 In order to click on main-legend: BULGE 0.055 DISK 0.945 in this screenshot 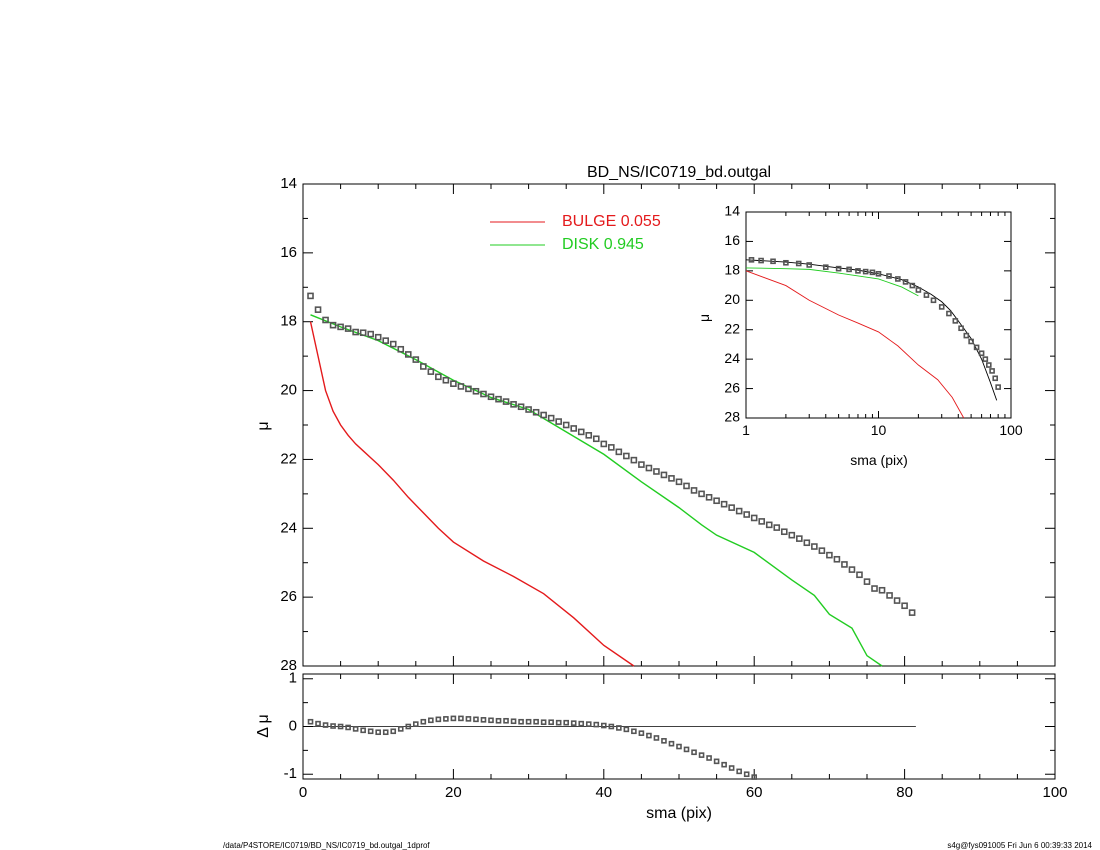, I will do `click(575, 233)`.